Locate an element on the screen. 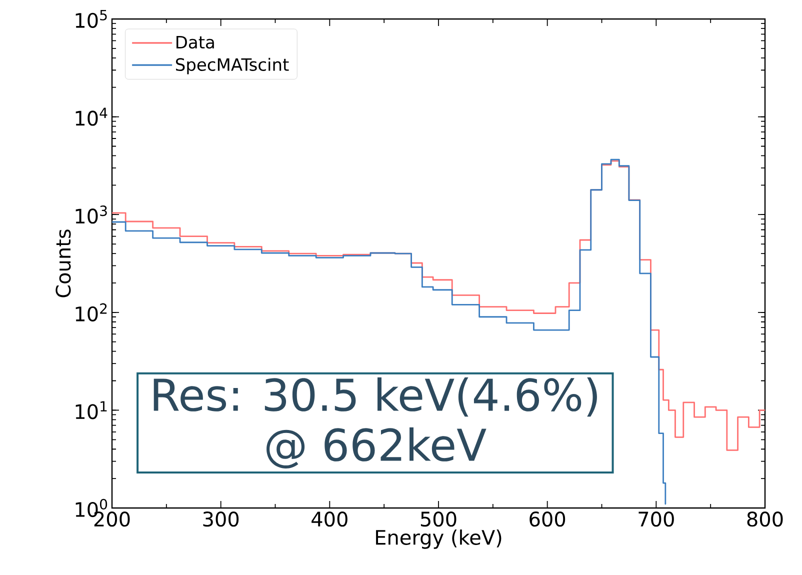 Image resolution: width=802 pixels, height=575 pixels. legend-label: Data is located at coordinates (195, 42).